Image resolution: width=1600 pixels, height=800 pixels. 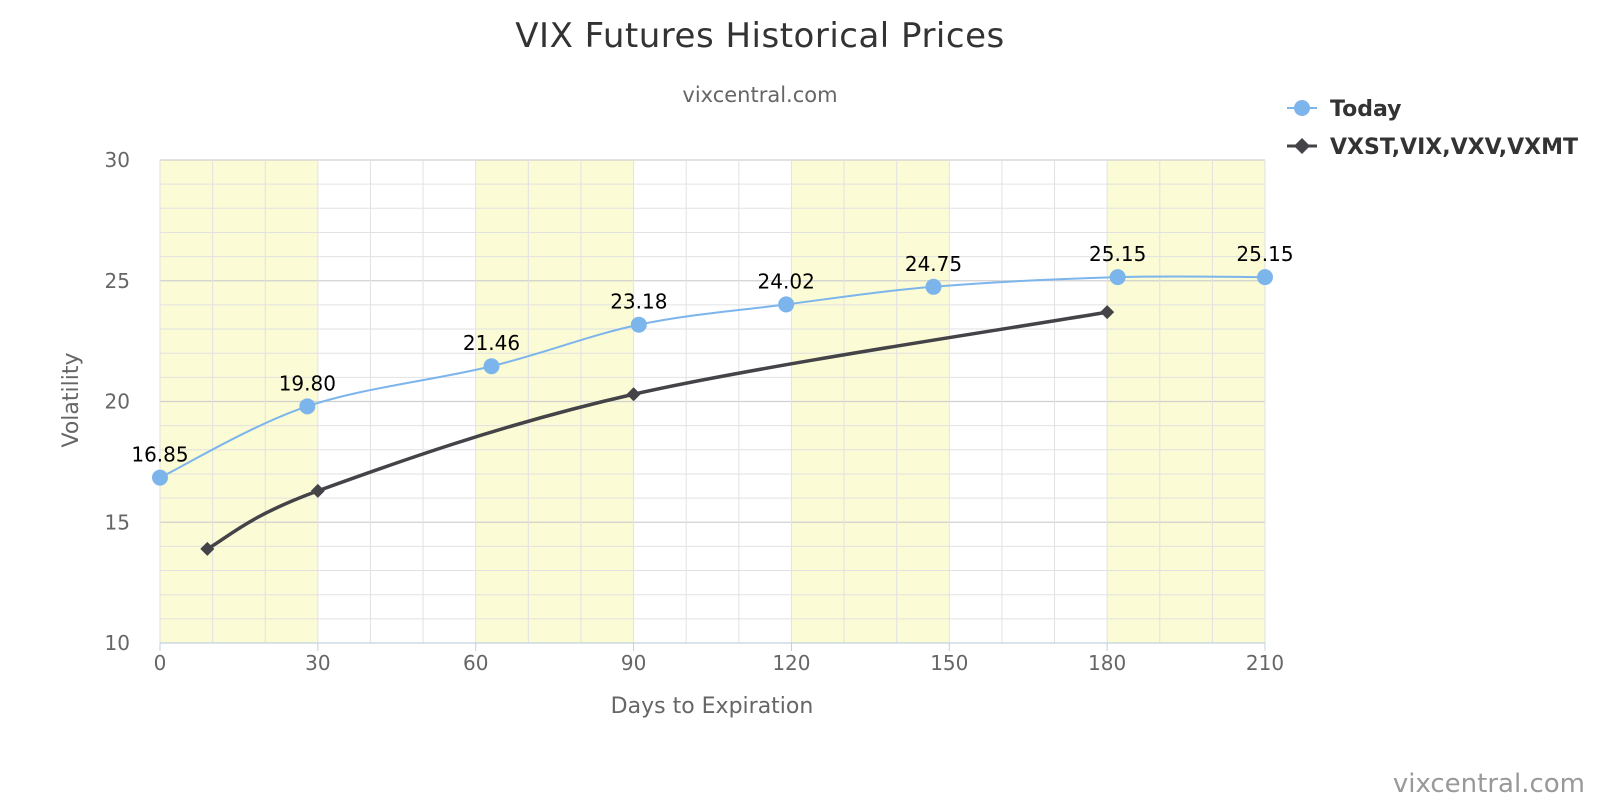 What do you see at coordinates (633, 663) in the screenshot?
I see `x-tick-label: 90` at bounding box center [633, 663].